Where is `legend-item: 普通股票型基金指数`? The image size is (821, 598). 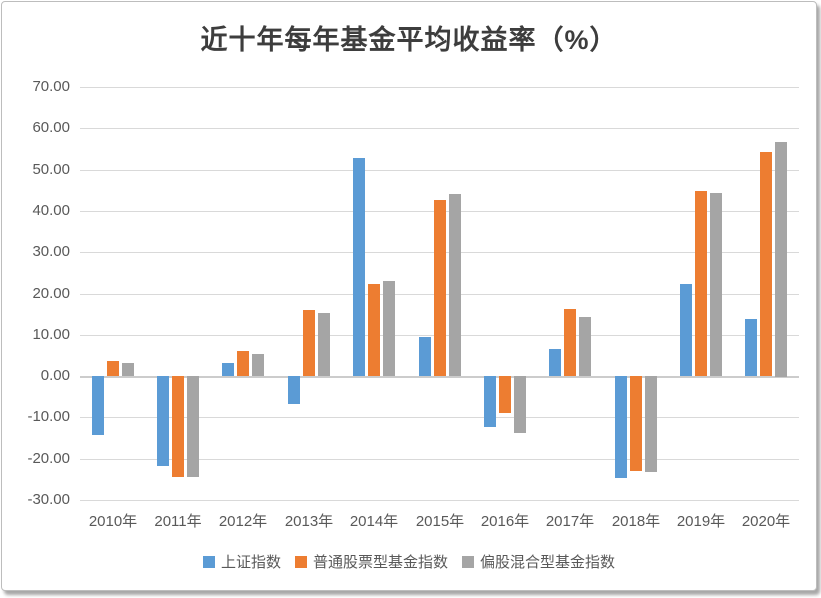
legend-item: 普通股票型基金指数 is located at coordinates (371, 561).